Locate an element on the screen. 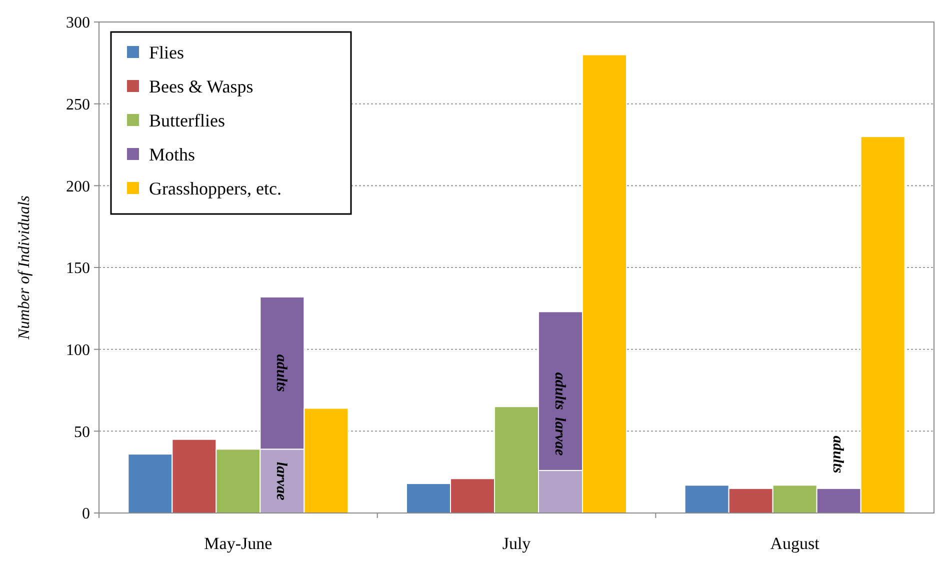 This screenshot has width=948, height=573. y-axis-title: Number of Individuals is located at coordinates (24, 268).